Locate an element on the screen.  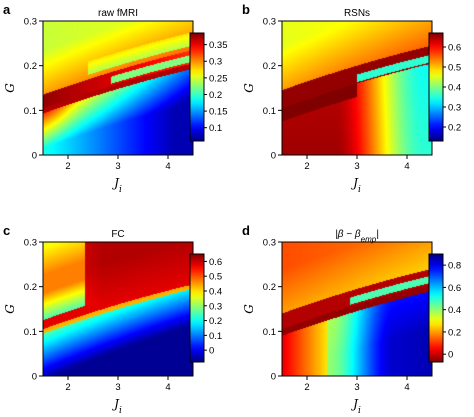
colorbar-tick-label: 0.35 is located at coordinates (218, 45).